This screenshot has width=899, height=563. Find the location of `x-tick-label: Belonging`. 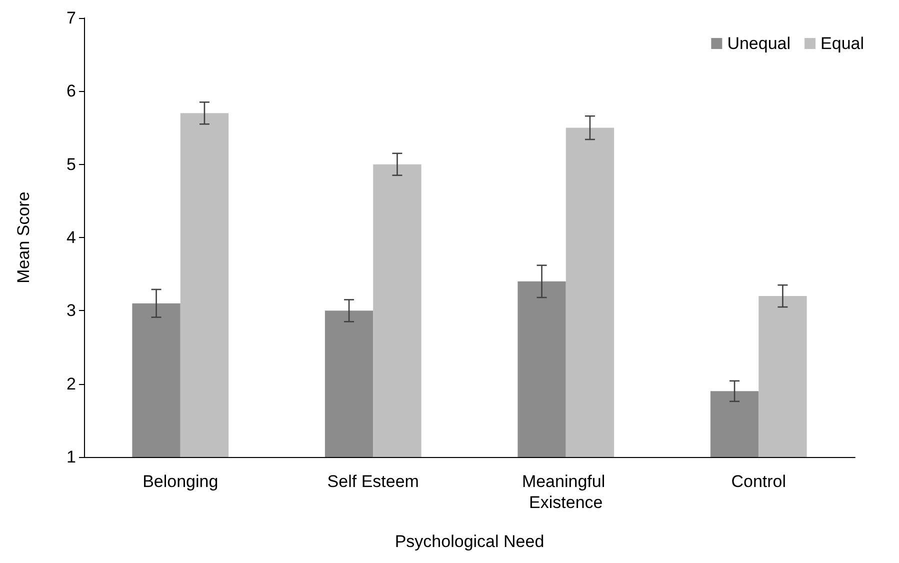

x-tick-label: Belonging is located at coordinates (180, 481).